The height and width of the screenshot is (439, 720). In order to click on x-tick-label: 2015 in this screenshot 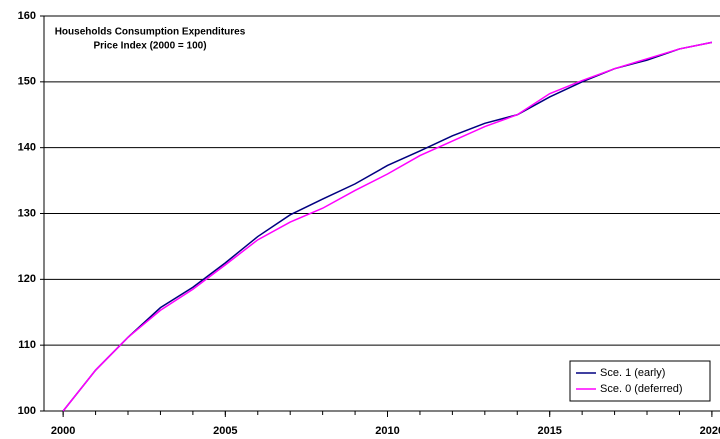, I will do `click(549, 431)`.